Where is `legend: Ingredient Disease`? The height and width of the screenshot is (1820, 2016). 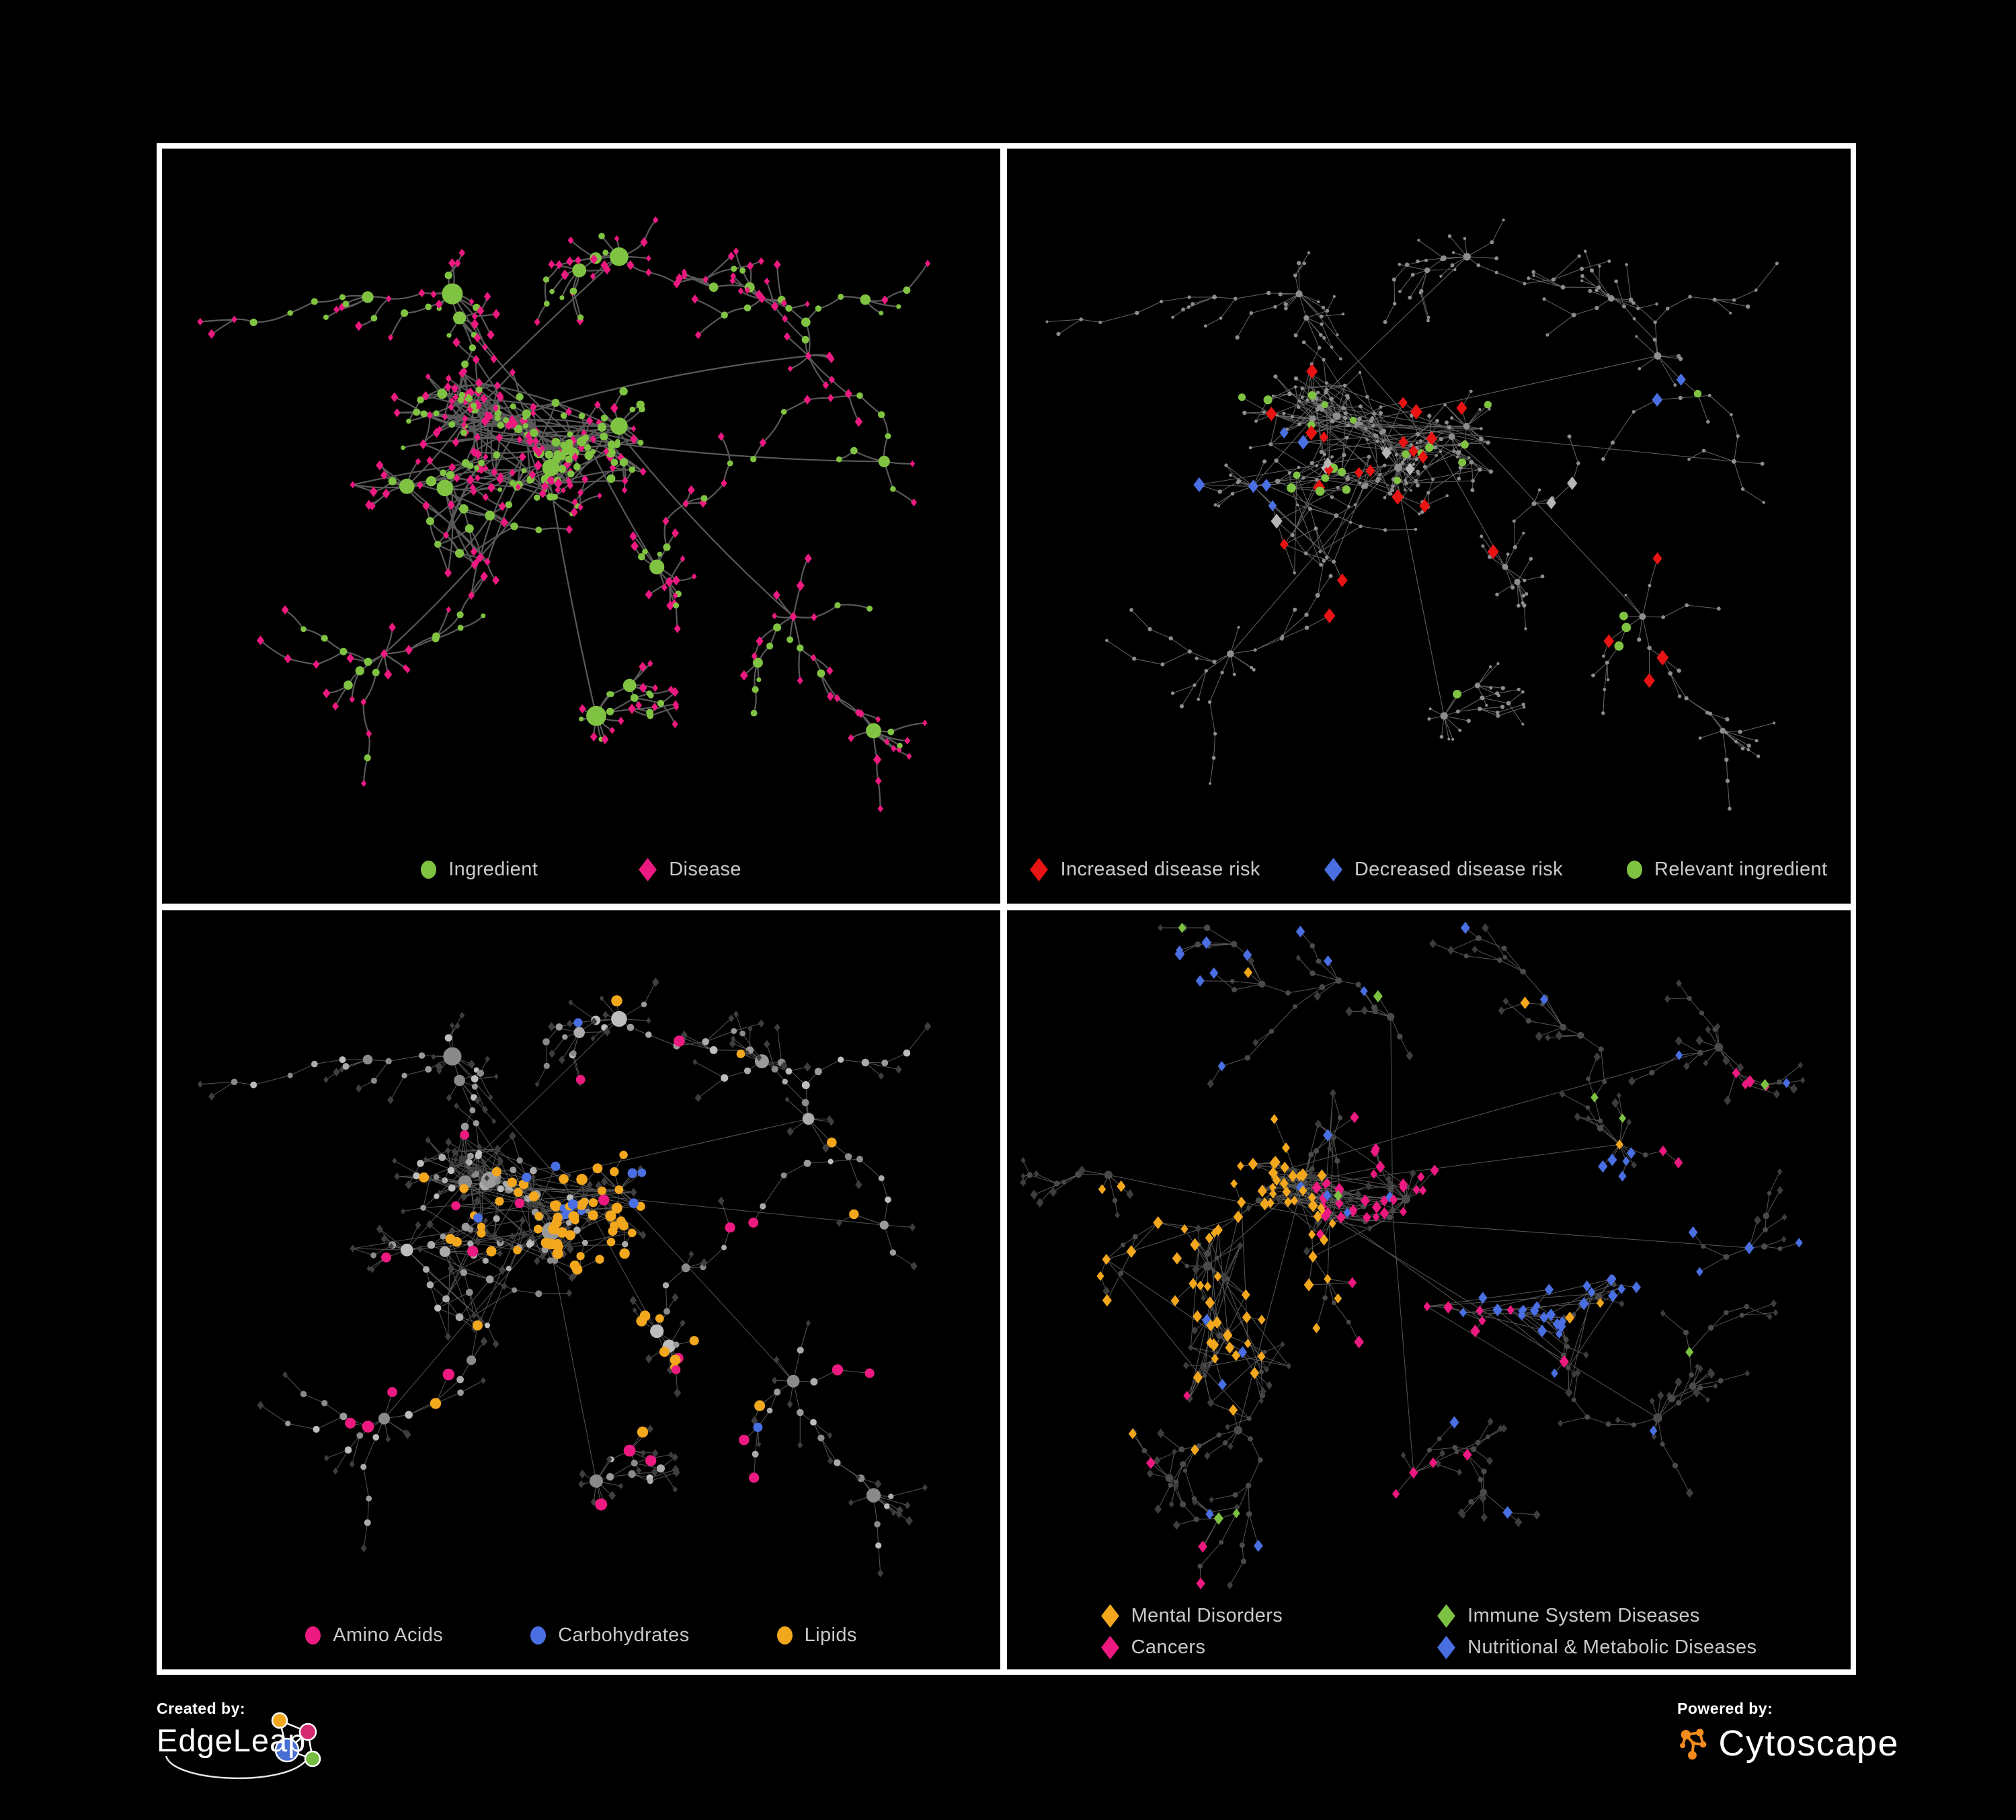
legend: Ingredient Disease is located at coordinates (581, 869).